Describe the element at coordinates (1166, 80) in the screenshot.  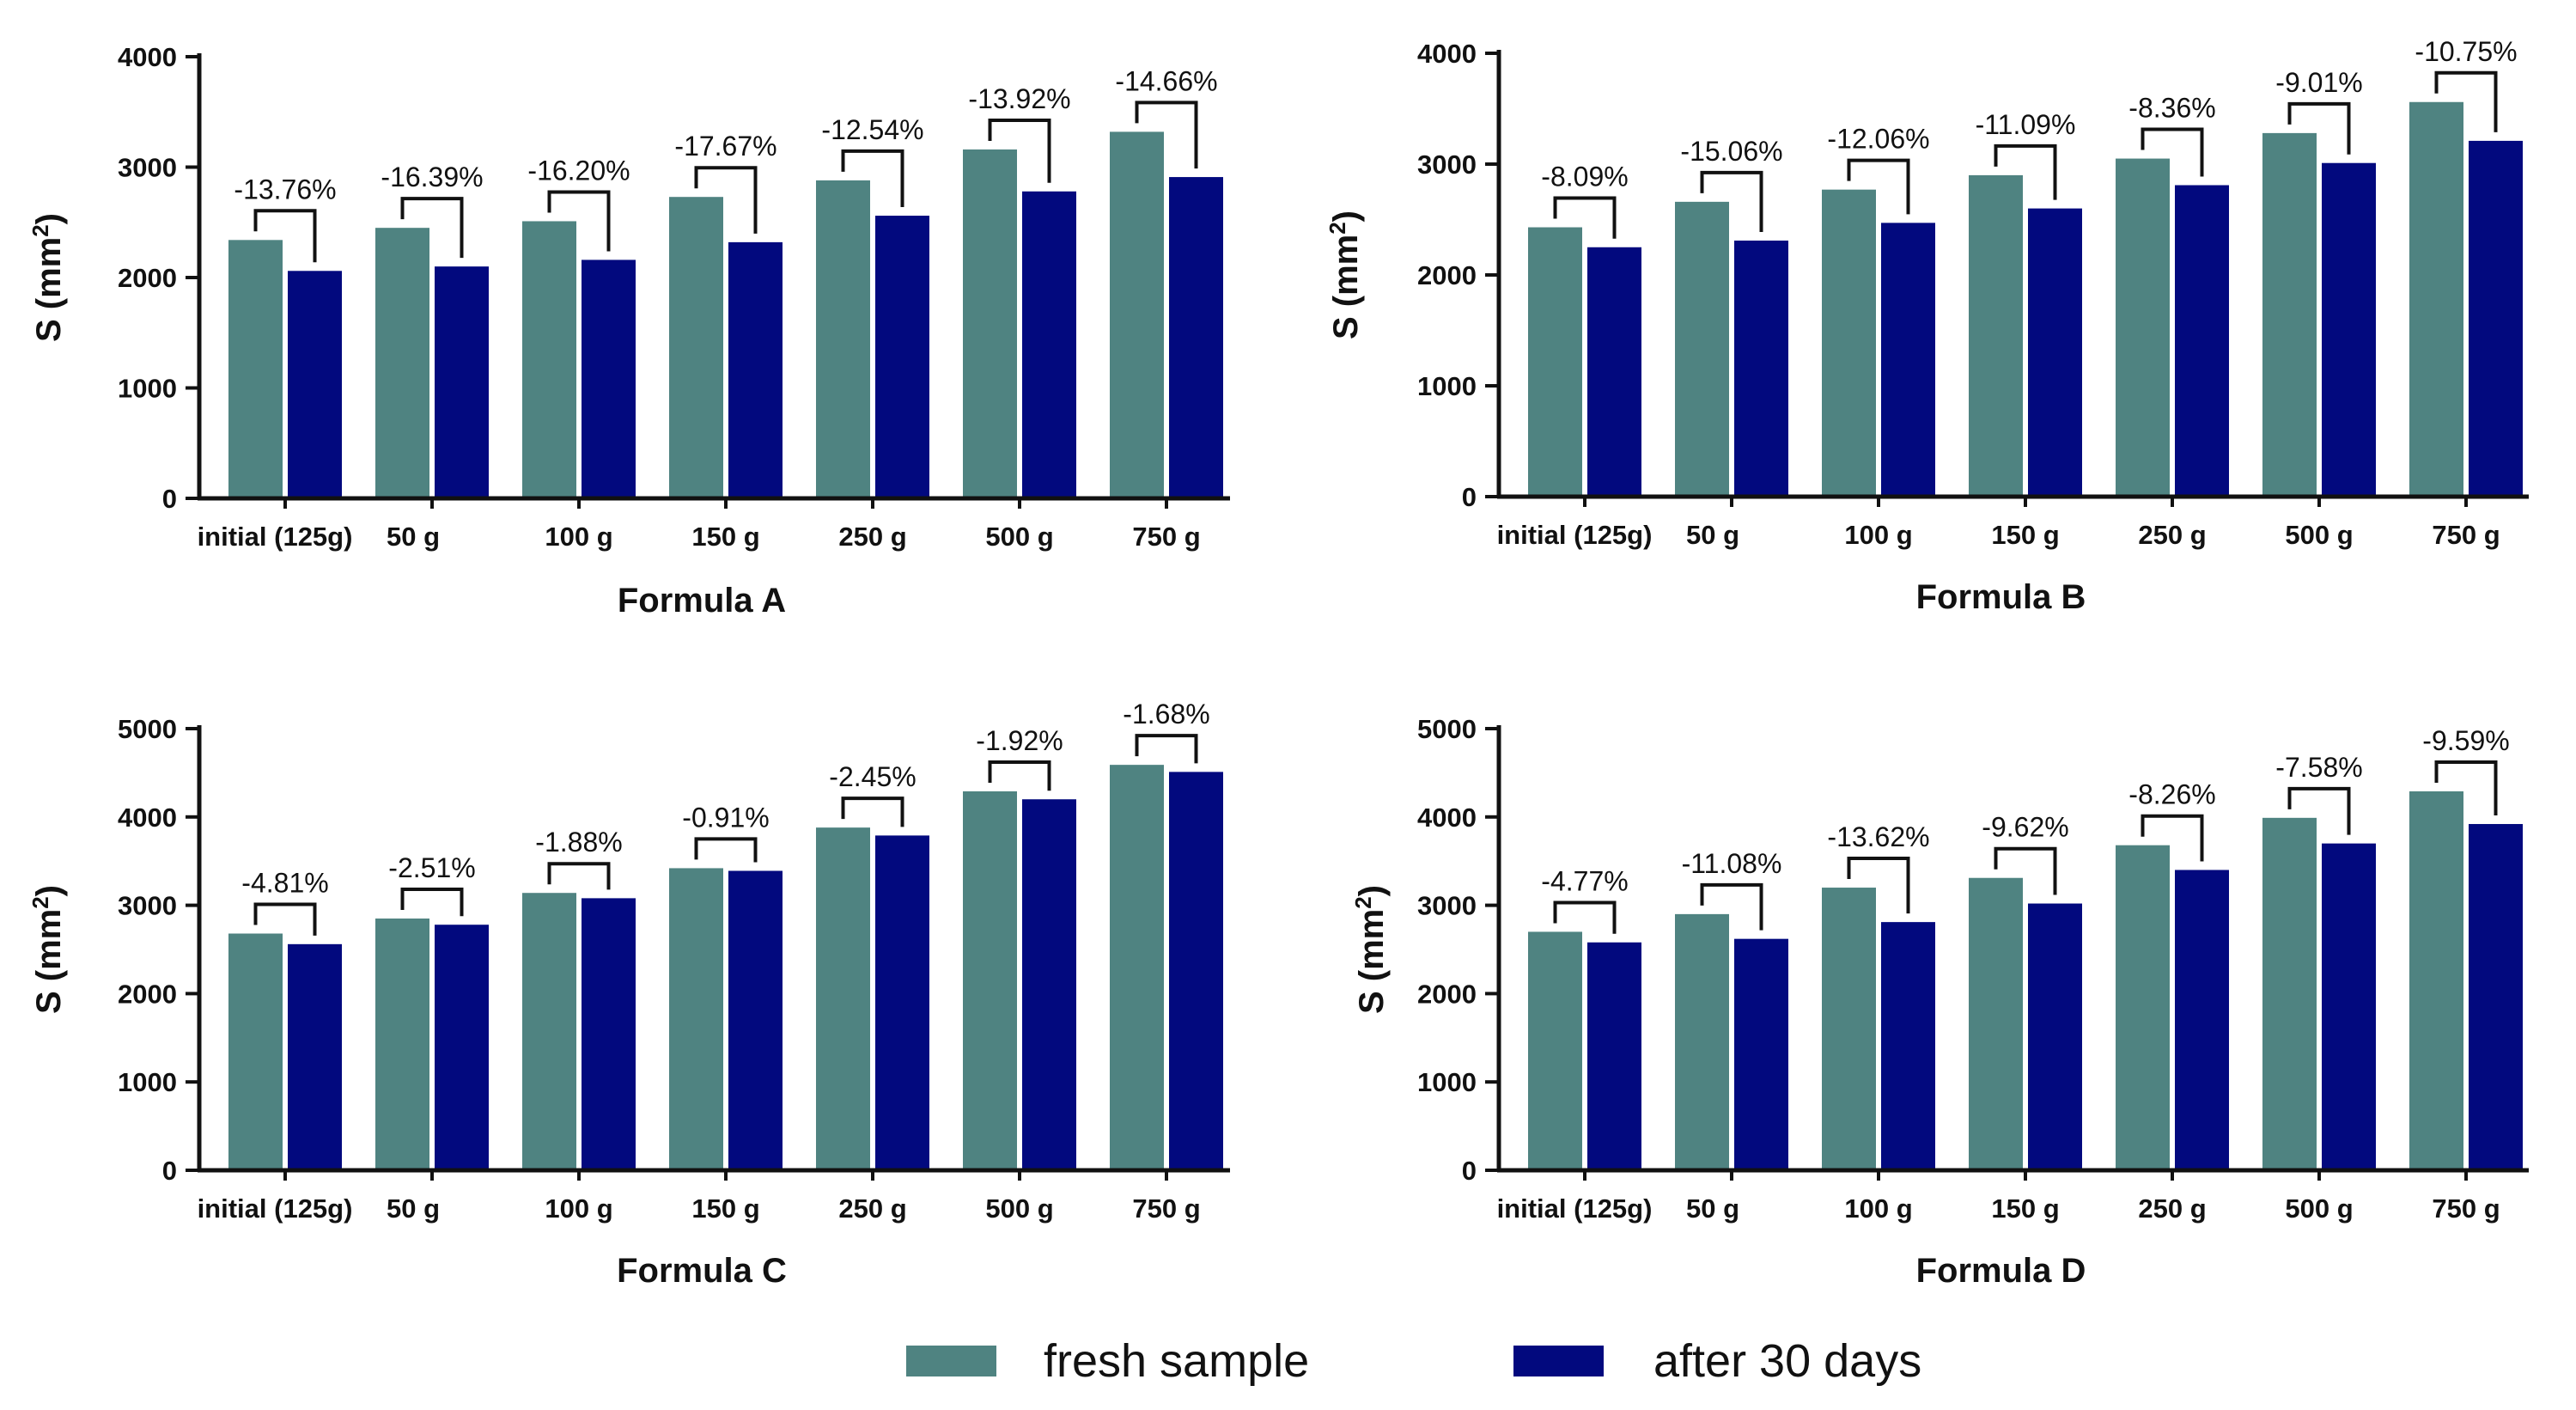
I see `change-label: -14.66%` at that location.